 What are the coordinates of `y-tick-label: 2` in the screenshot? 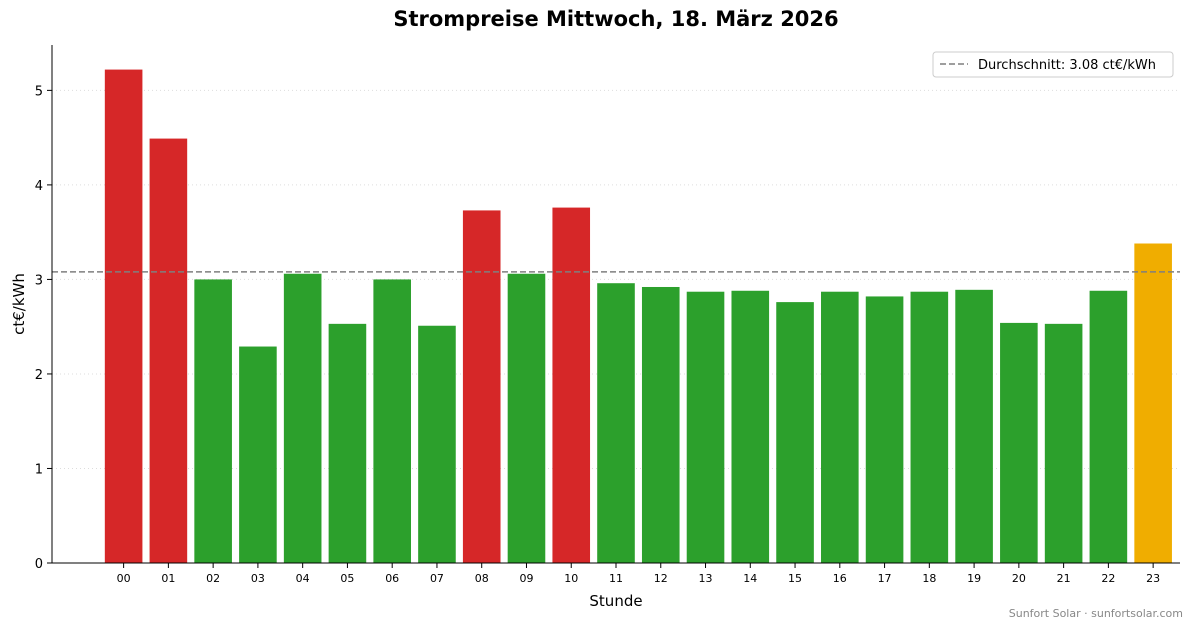 It's located at (39, 375).